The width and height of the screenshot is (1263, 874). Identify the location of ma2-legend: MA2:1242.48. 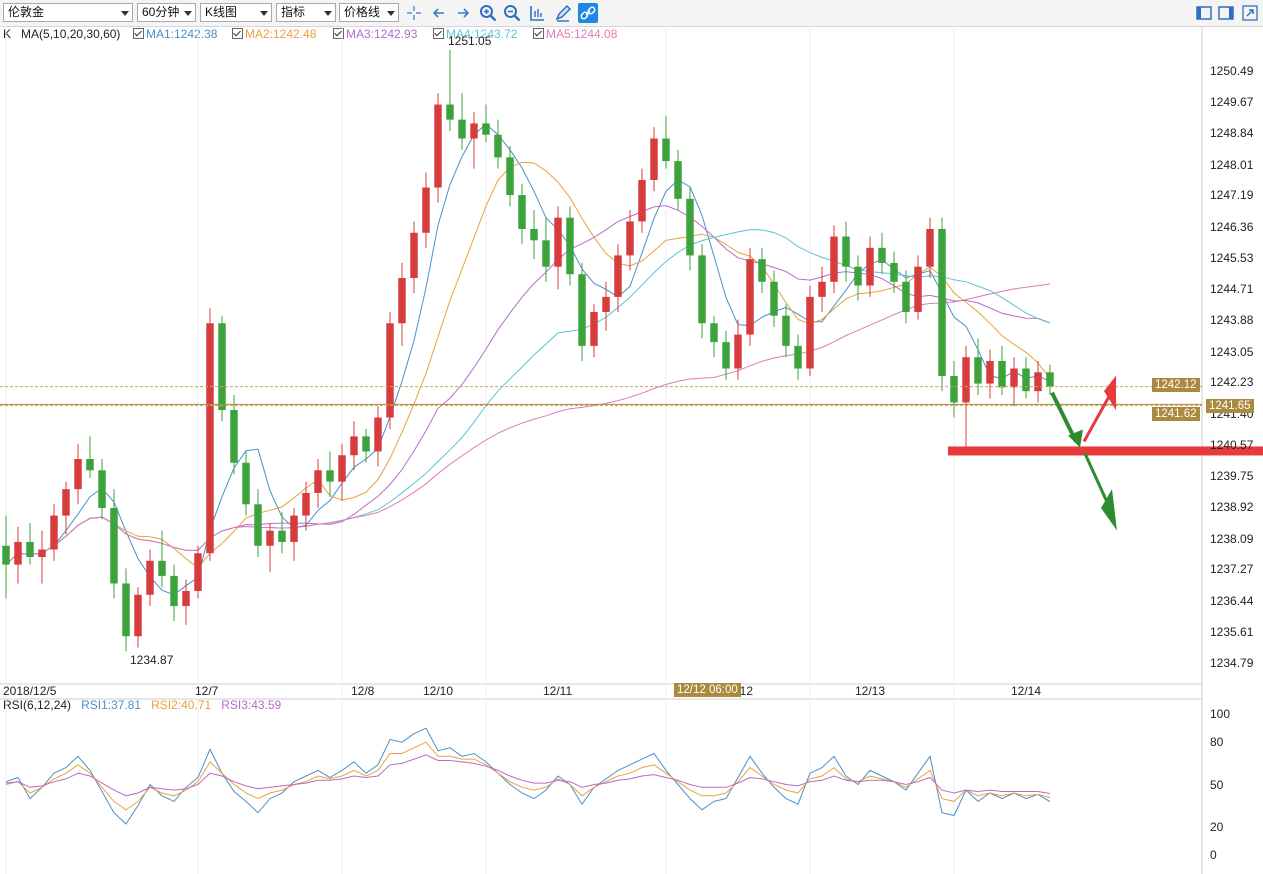
(274, 34).